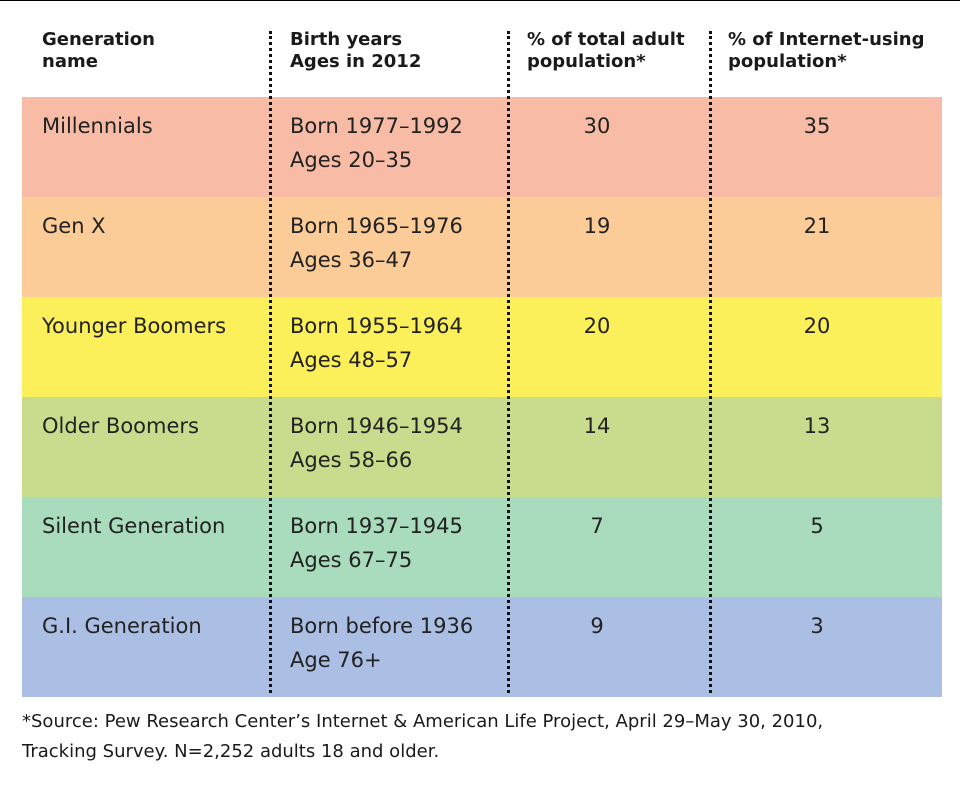  Describe the element at coordinates (351, 560) in the screenshot. I see `ages: Ages 67–75` at that location.